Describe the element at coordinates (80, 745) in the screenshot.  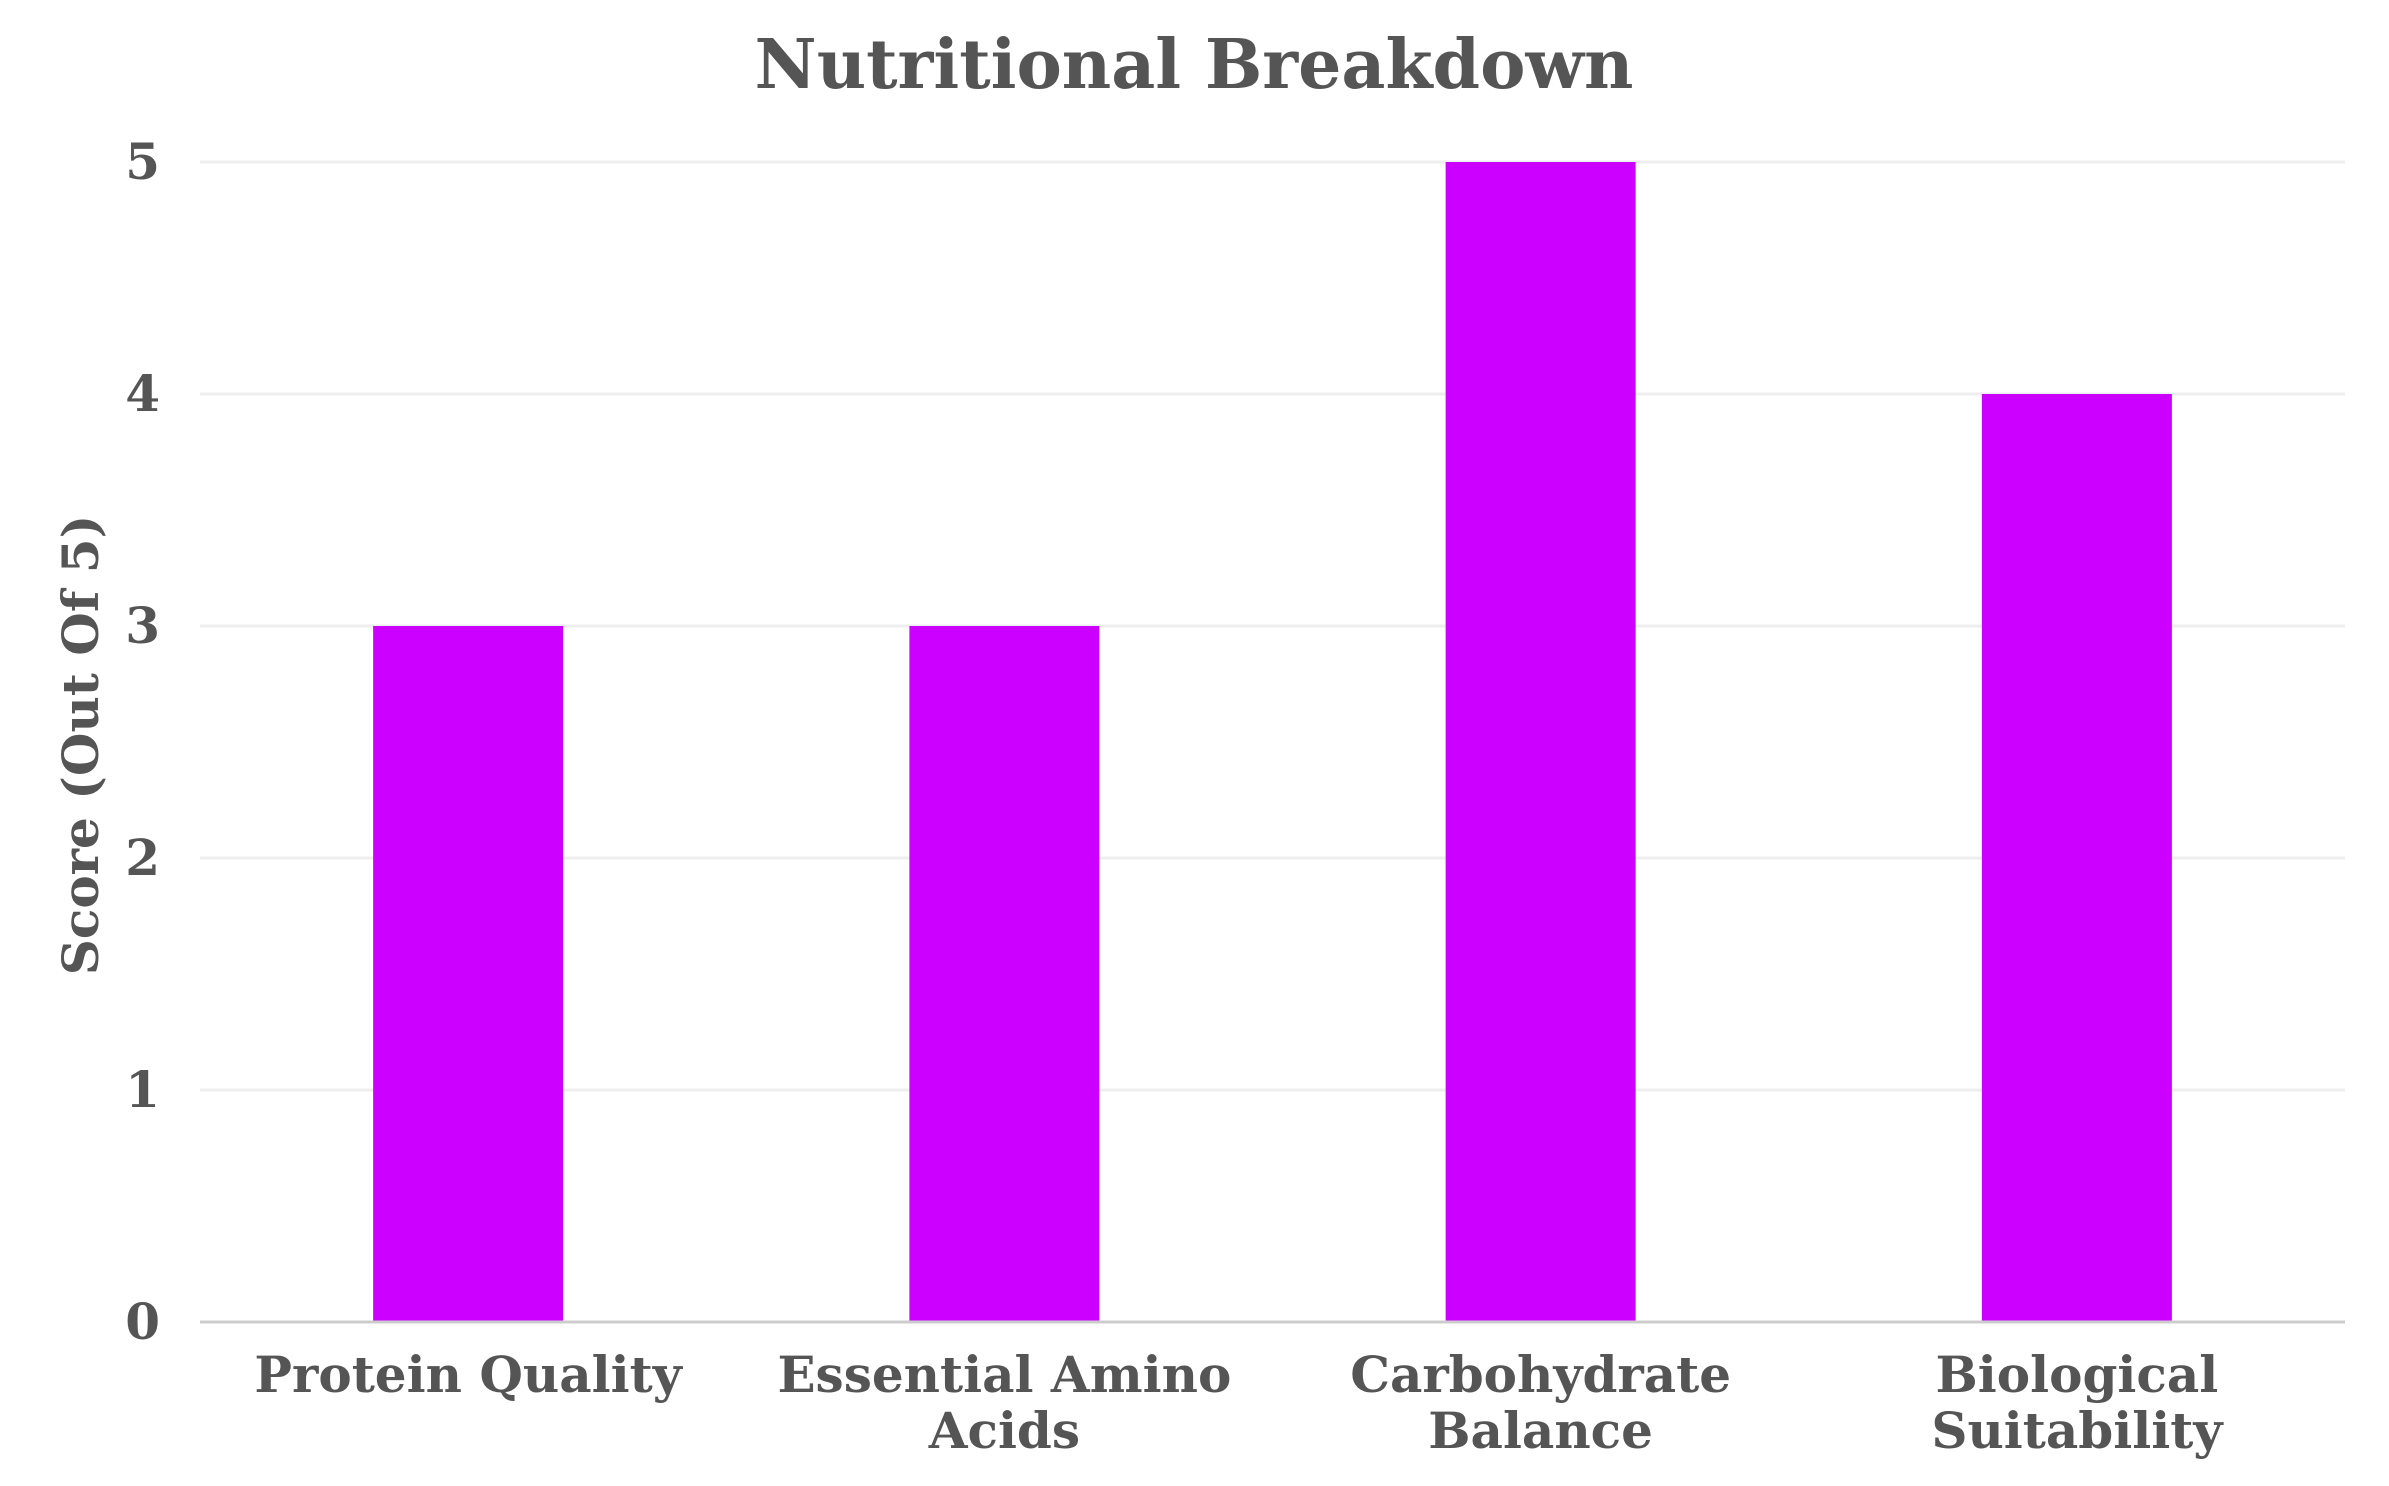
I see `y-axis-label: Score (Out Of 5)` at that location.